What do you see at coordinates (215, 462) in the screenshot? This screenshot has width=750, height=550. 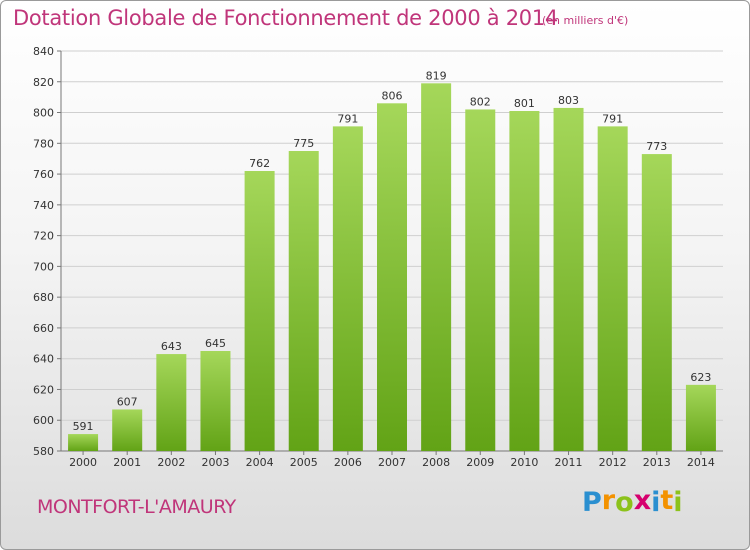 I see `x-tick-label: 2003` at bounding box center [215, 462].